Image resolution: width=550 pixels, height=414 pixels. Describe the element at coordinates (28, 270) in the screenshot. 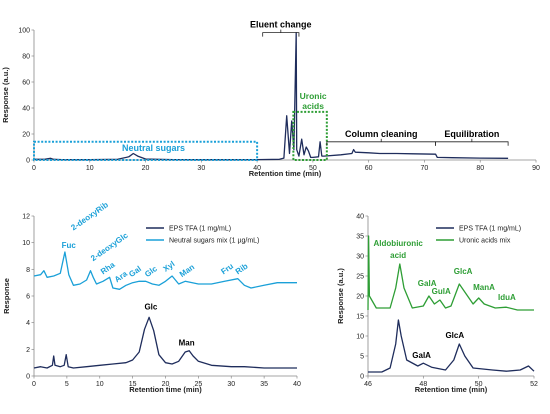

I see `y-tick-label: 8` at that location.